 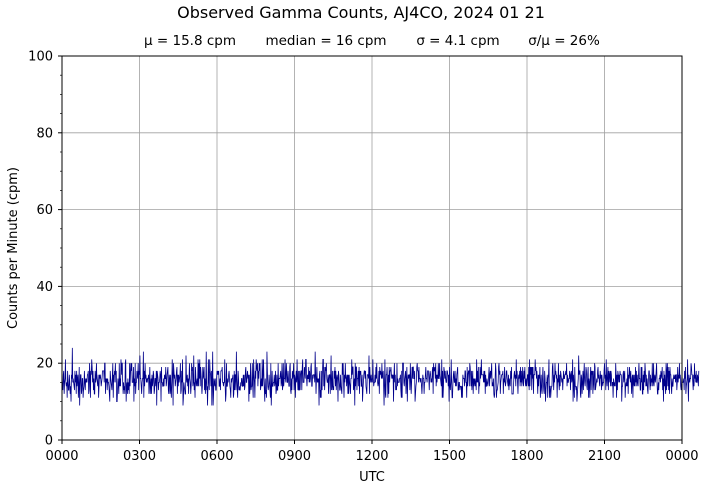 I want to click on x-tick-label: 0600, so click(x=216, y=456).